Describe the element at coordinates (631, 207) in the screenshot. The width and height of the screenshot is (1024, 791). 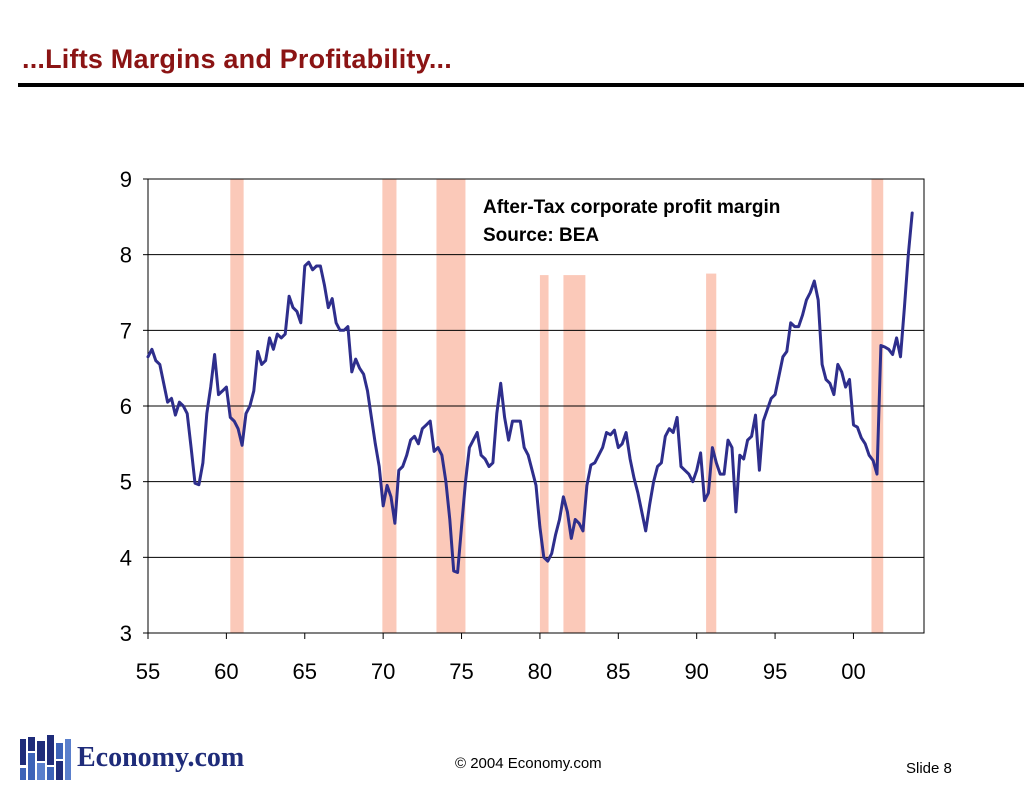
I see `annotation-series-label: After-Tax corporate profit margin` at that location.